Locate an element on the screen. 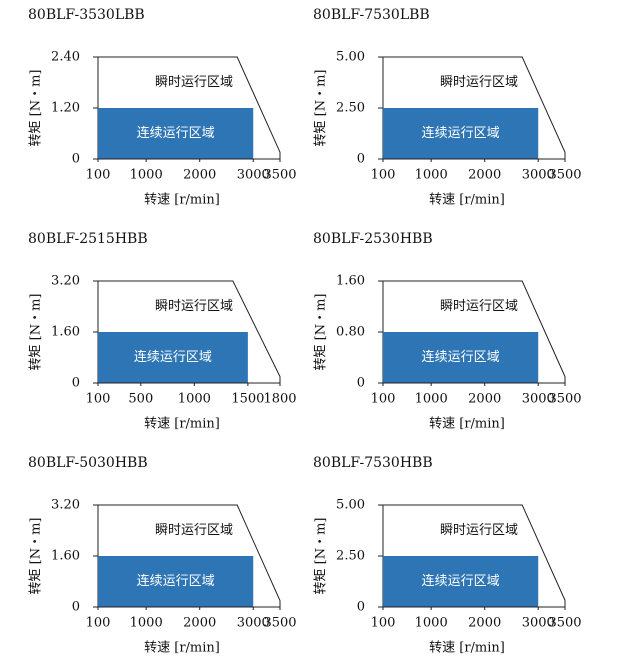 This screenshot has height=664, width=620. x-tick-label: 1800 is located at coordinates (279, 399).